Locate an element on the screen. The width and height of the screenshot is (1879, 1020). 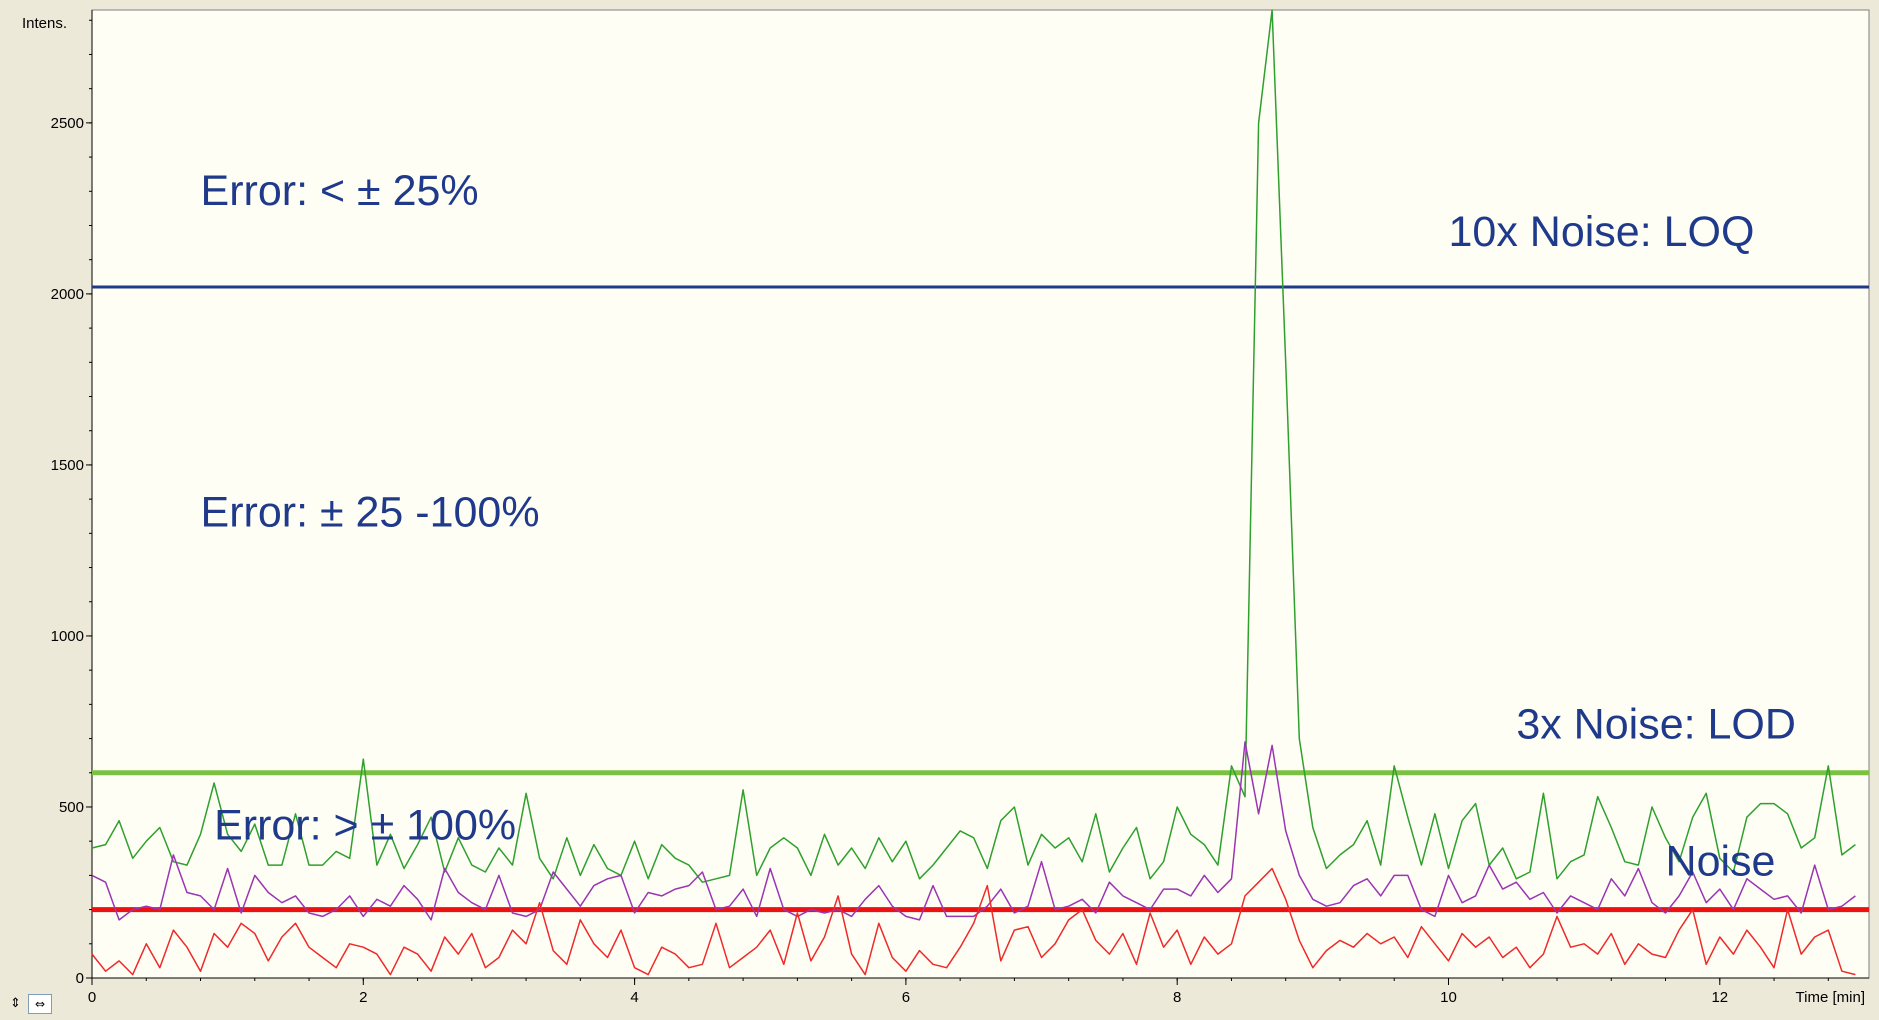
y-tick-label: 2000 is located at coordinates (67, 294).